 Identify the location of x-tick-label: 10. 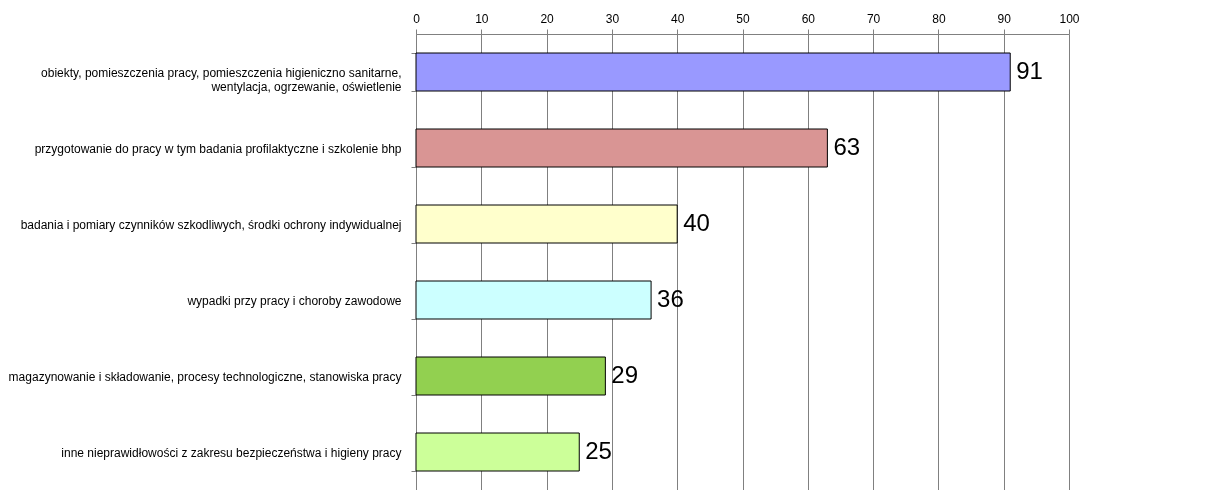
(482, 18).